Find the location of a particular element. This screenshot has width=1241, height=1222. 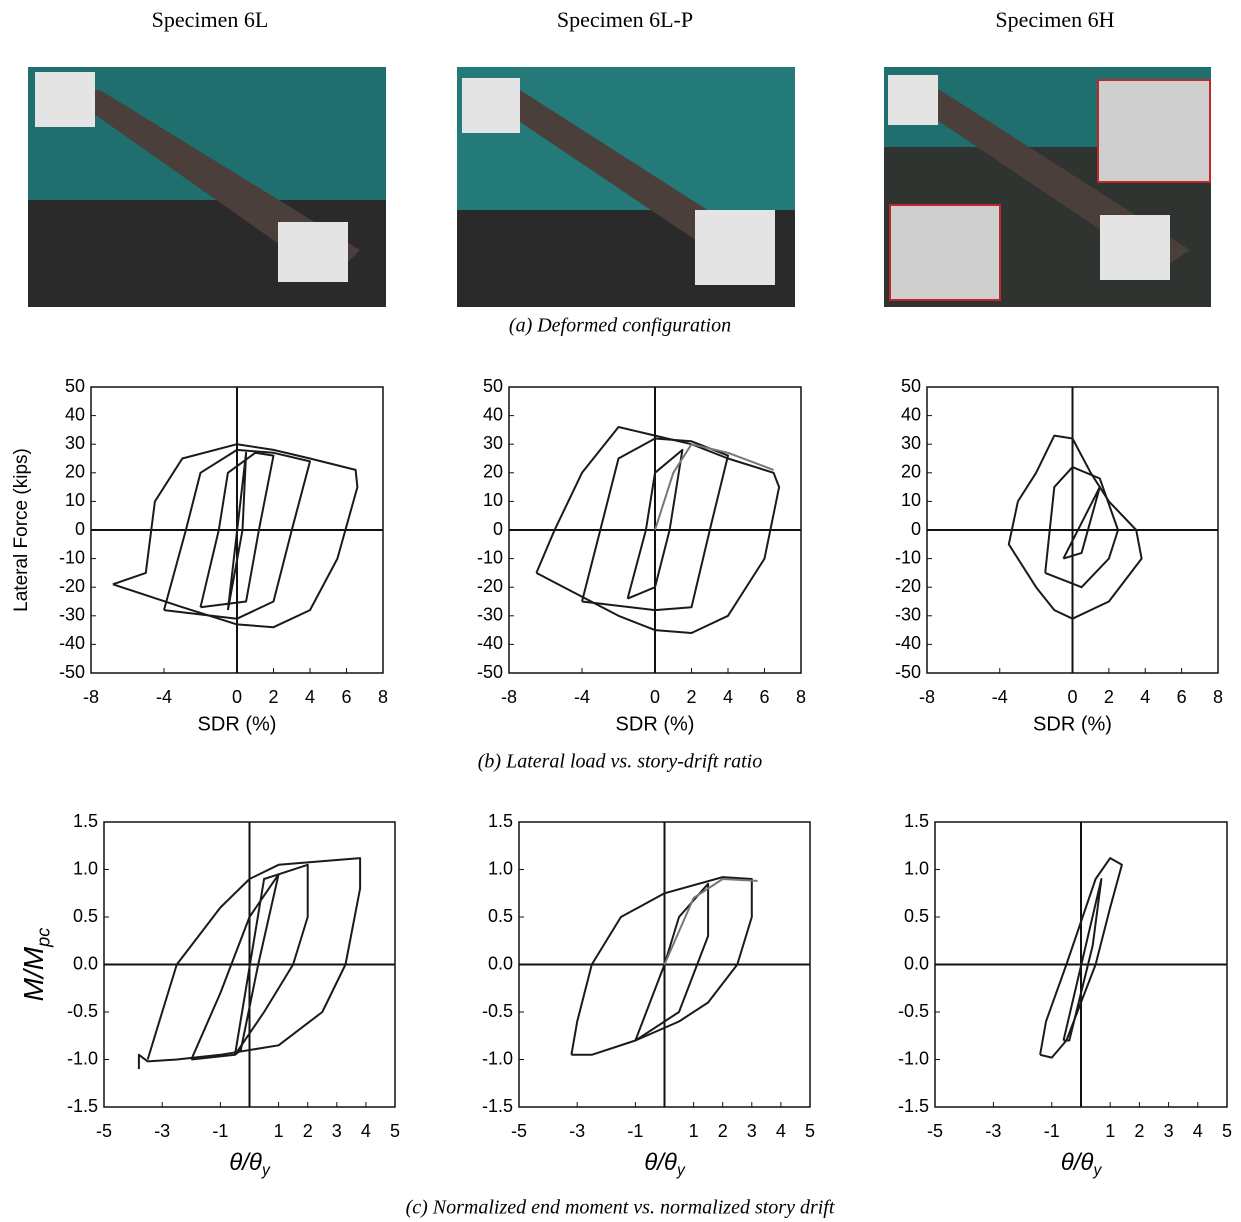

axis-label-sub: pc is located at coordinates (43, 938).